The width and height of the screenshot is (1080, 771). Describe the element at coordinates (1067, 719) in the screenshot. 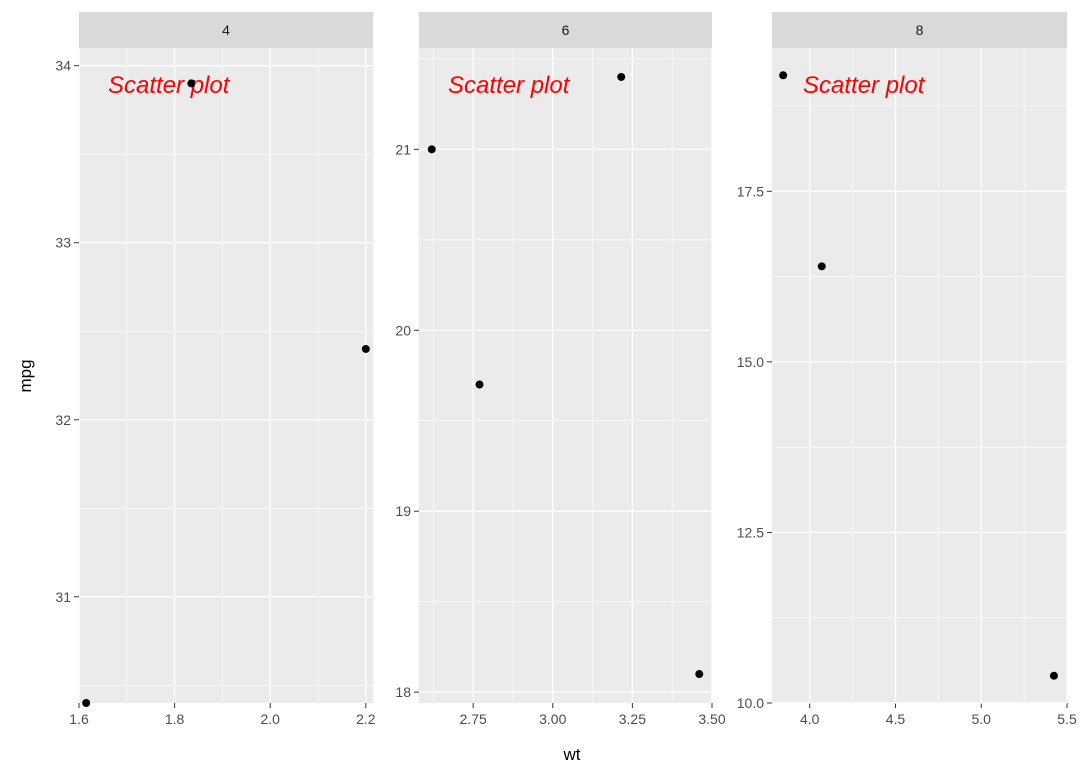

I see `x-tick-label: 5.5` at that location.